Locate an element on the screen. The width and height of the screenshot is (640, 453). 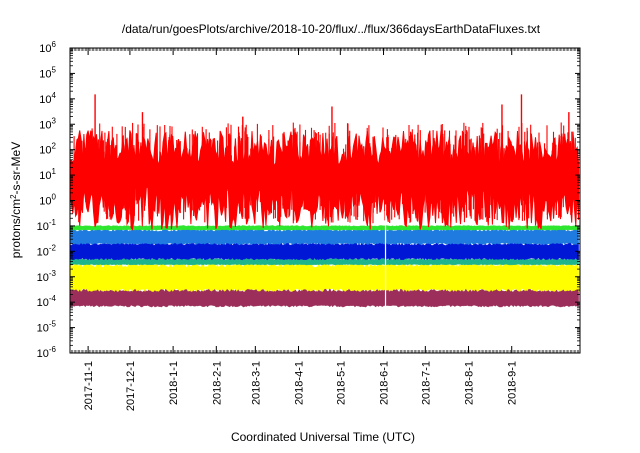
y-tick-label: 10⁻⁶ is located at coordinates (47, 352).